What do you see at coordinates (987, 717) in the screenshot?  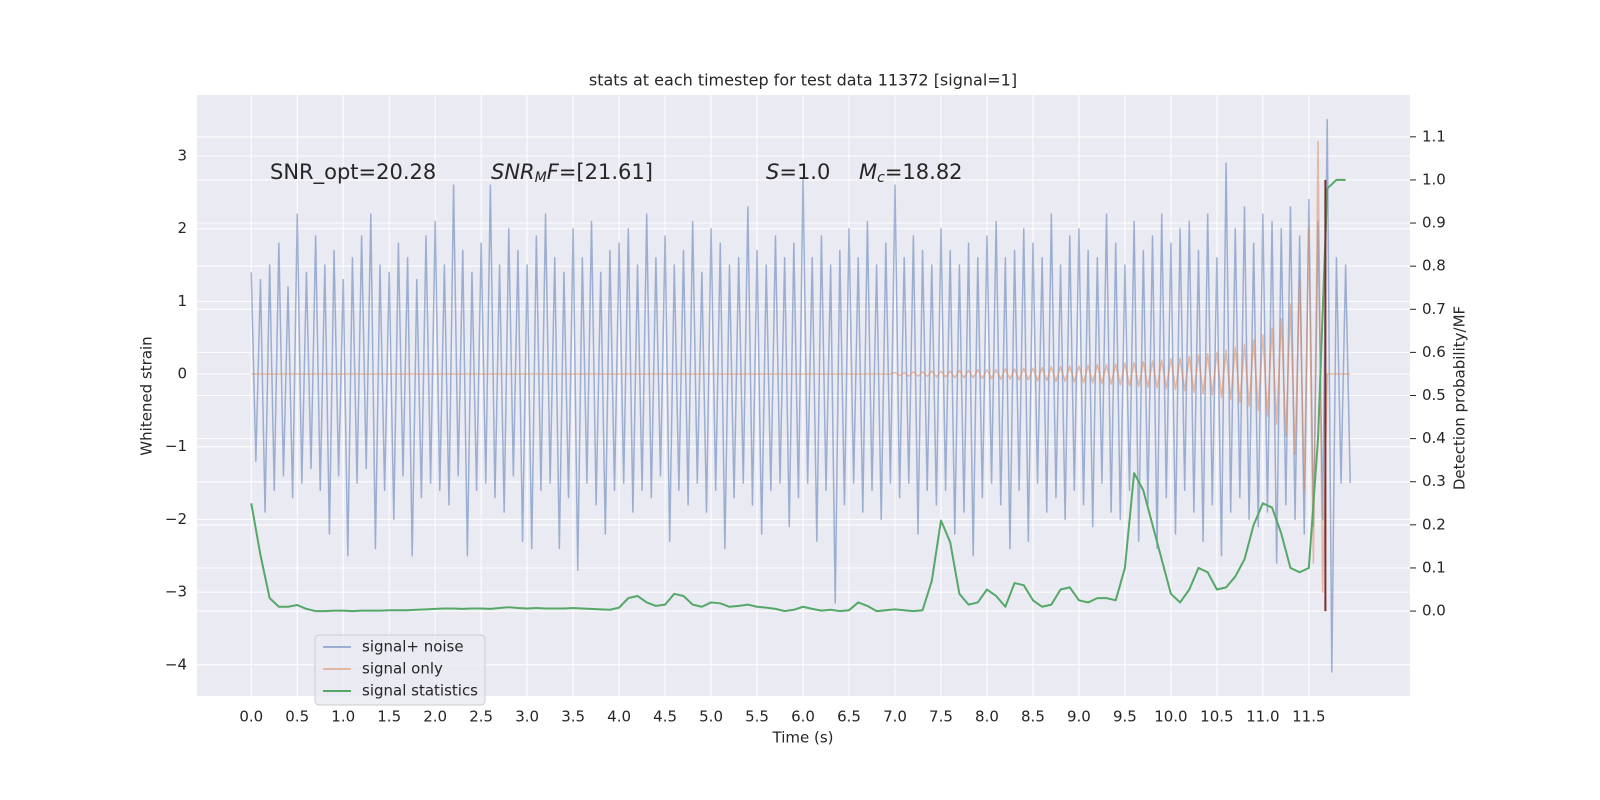 I see `x-tick-label: 8.0` at bounding box center [987, 717].